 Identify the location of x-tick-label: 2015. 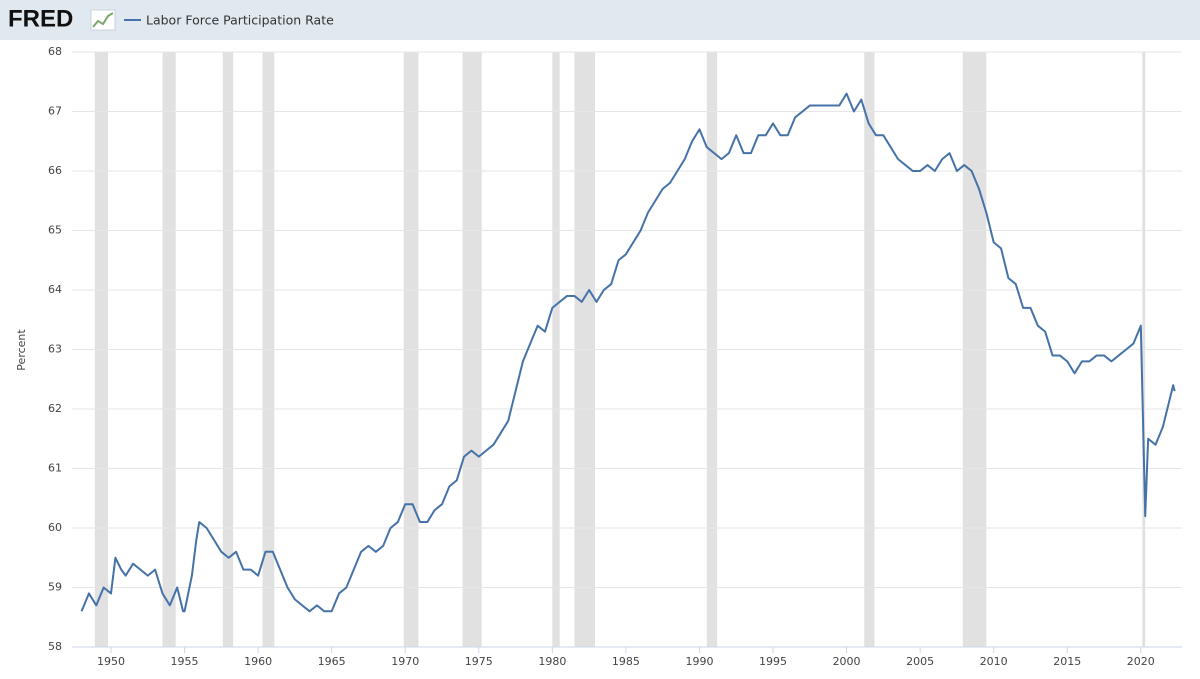
(1067, 661).